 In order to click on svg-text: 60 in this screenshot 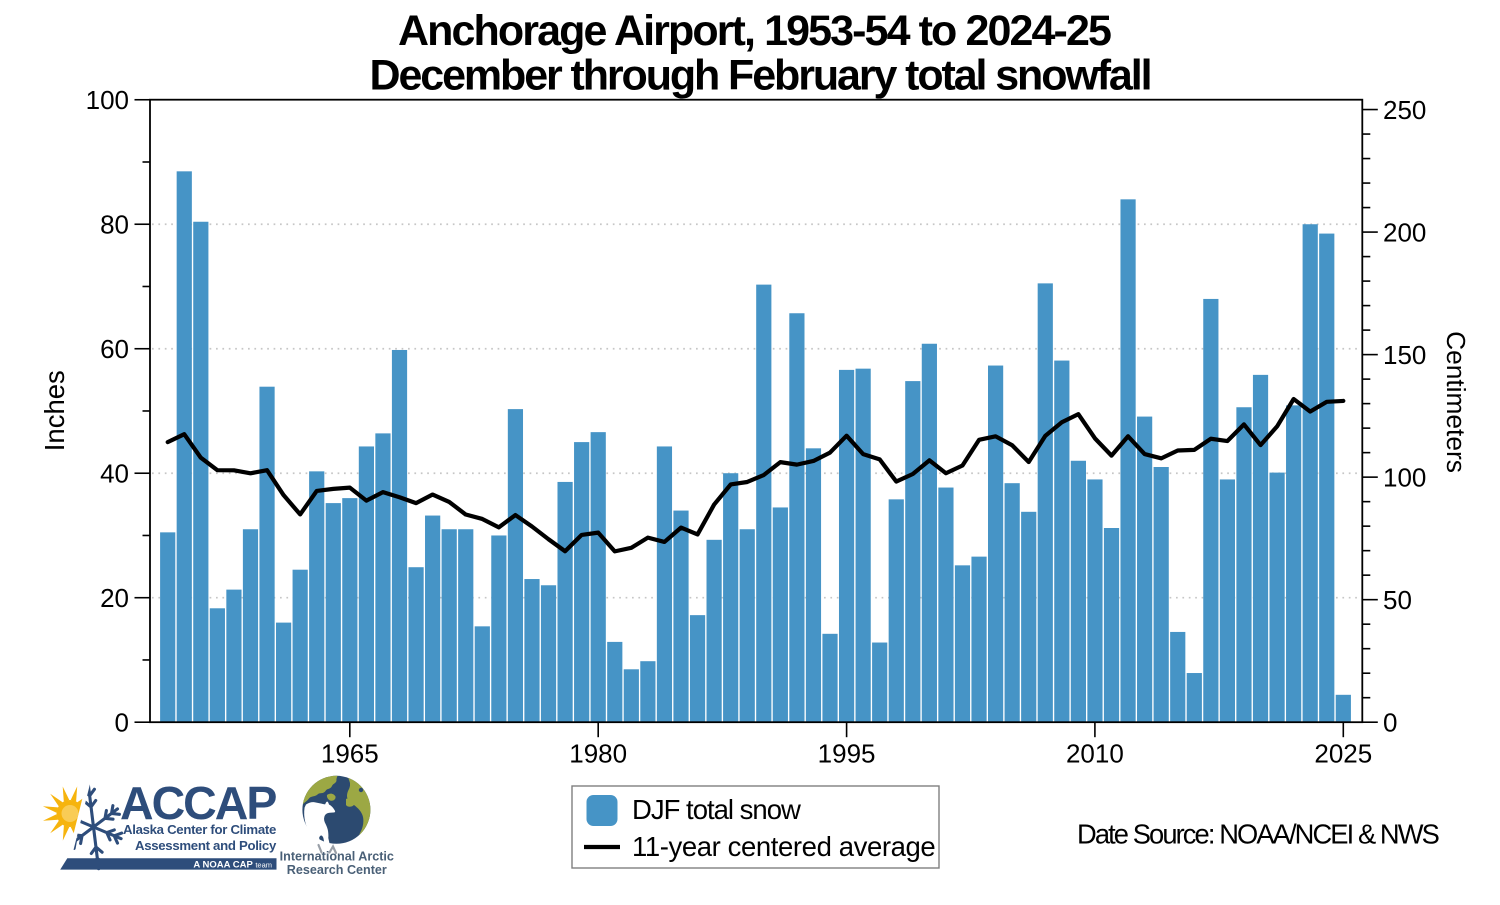, I will do `click(114, 349)`.